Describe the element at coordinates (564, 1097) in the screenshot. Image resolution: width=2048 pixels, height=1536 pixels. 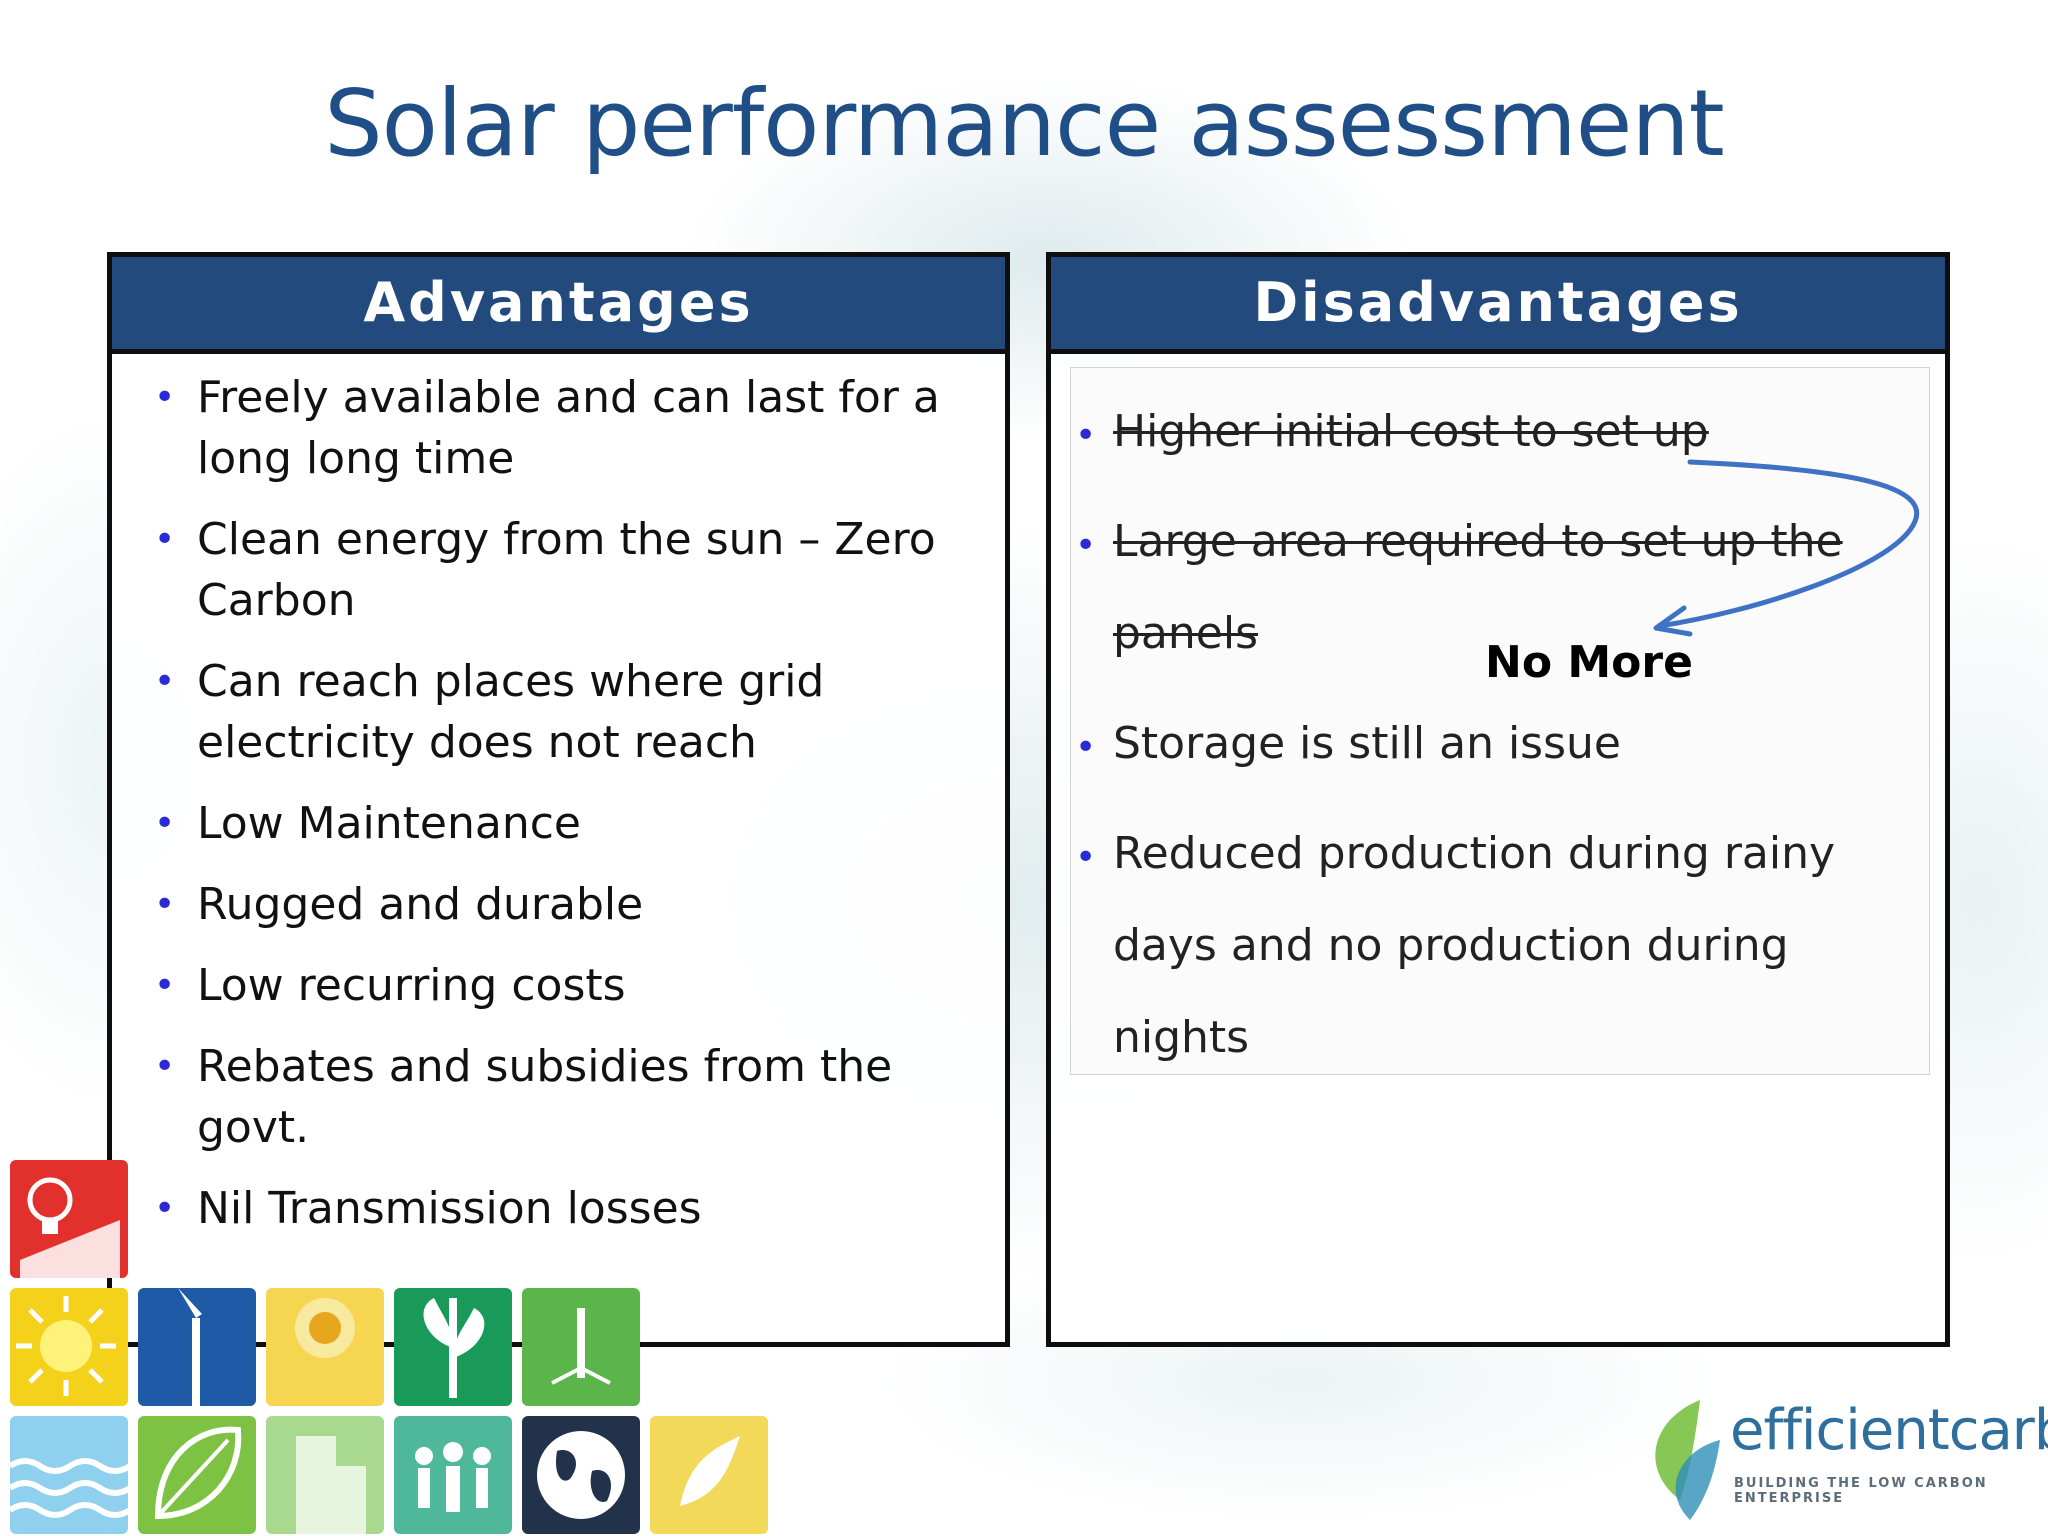
I see `list-item: Rebates and subsidies from the govt.` at that location.